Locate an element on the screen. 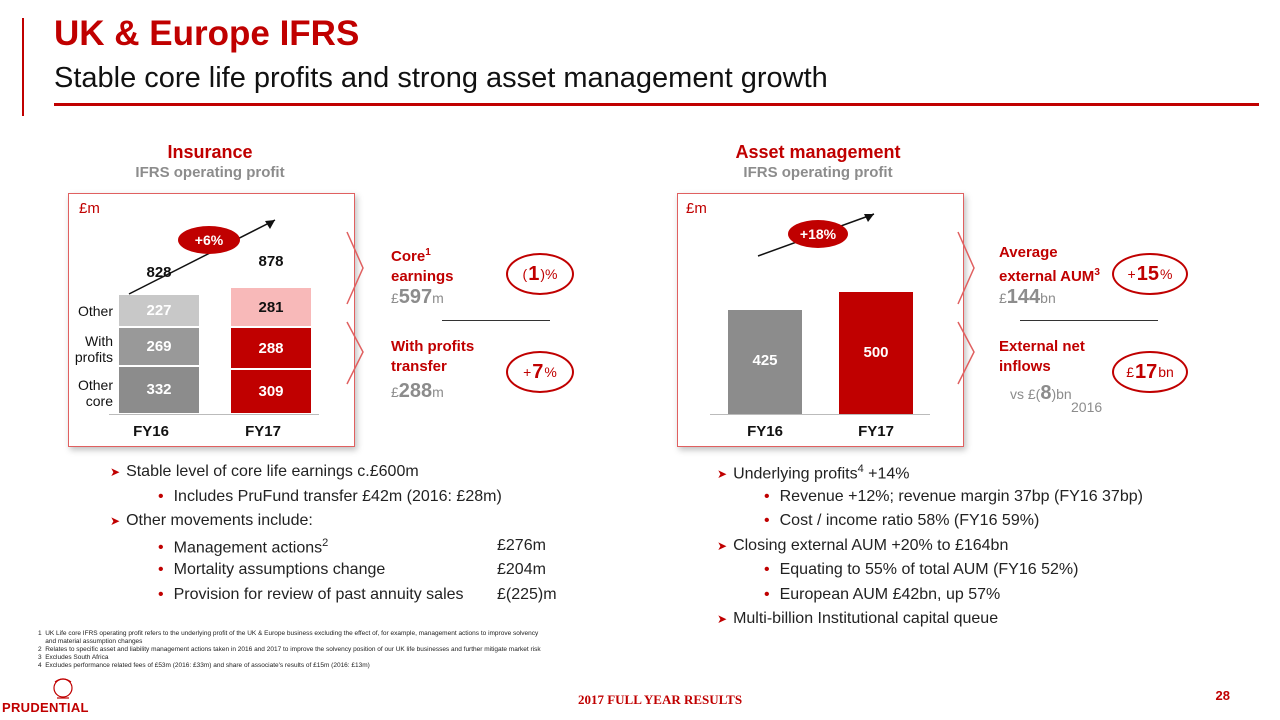 This screenshot has height=720, width=1280. bullet-amount: £276m is located at coordinates (521, 545).